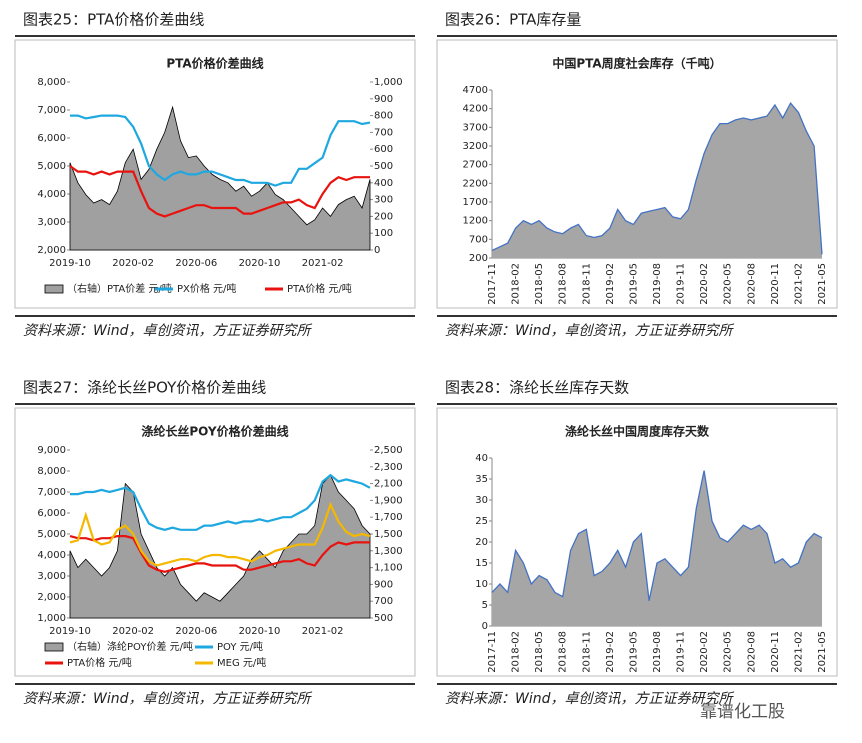  I want to click on y-tick-label: 400, so click(383, 183).